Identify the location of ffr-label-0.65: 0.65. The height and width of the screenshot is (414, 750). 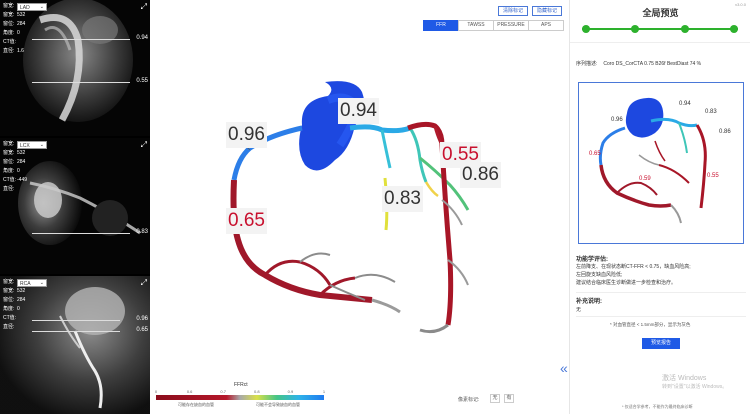
(246, 221).